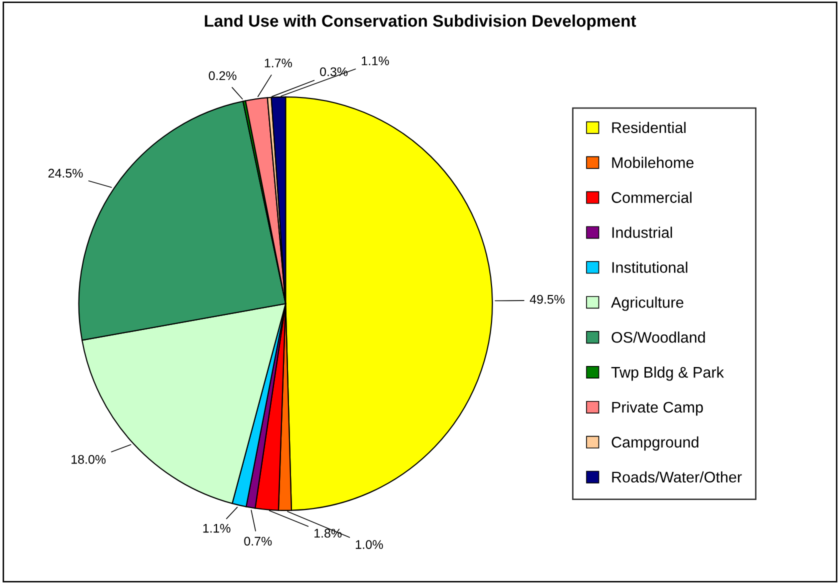 The image size is (840, 584). What do you see at coordinates (677, 477) in the screenshot?
I see `legend-label: Roads/Water/Other` at bounding box center [677, 477].